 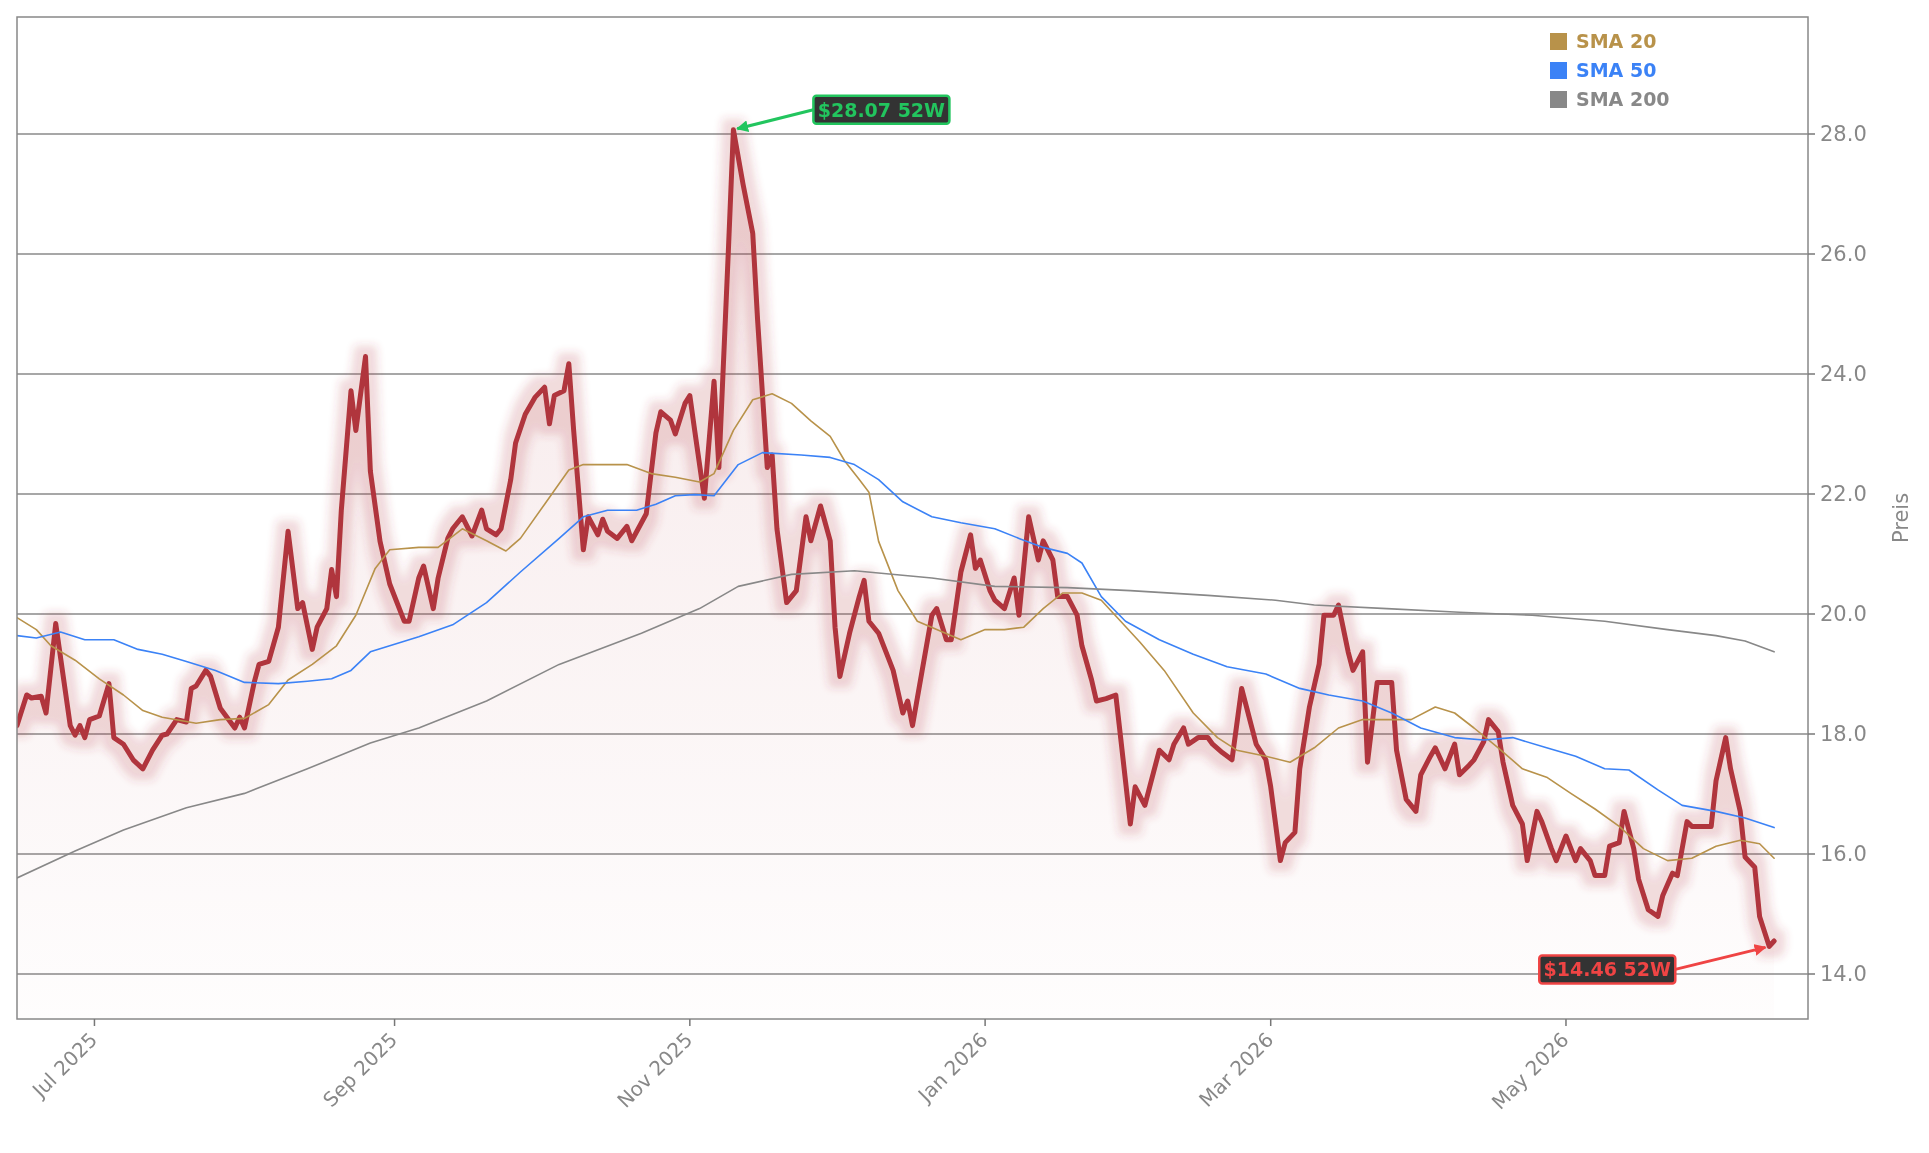 What do you see at coordinates (1843, 254) in the screenshot?
I see `y-tick-label: 26.0` at bounding box center [1843, 254].